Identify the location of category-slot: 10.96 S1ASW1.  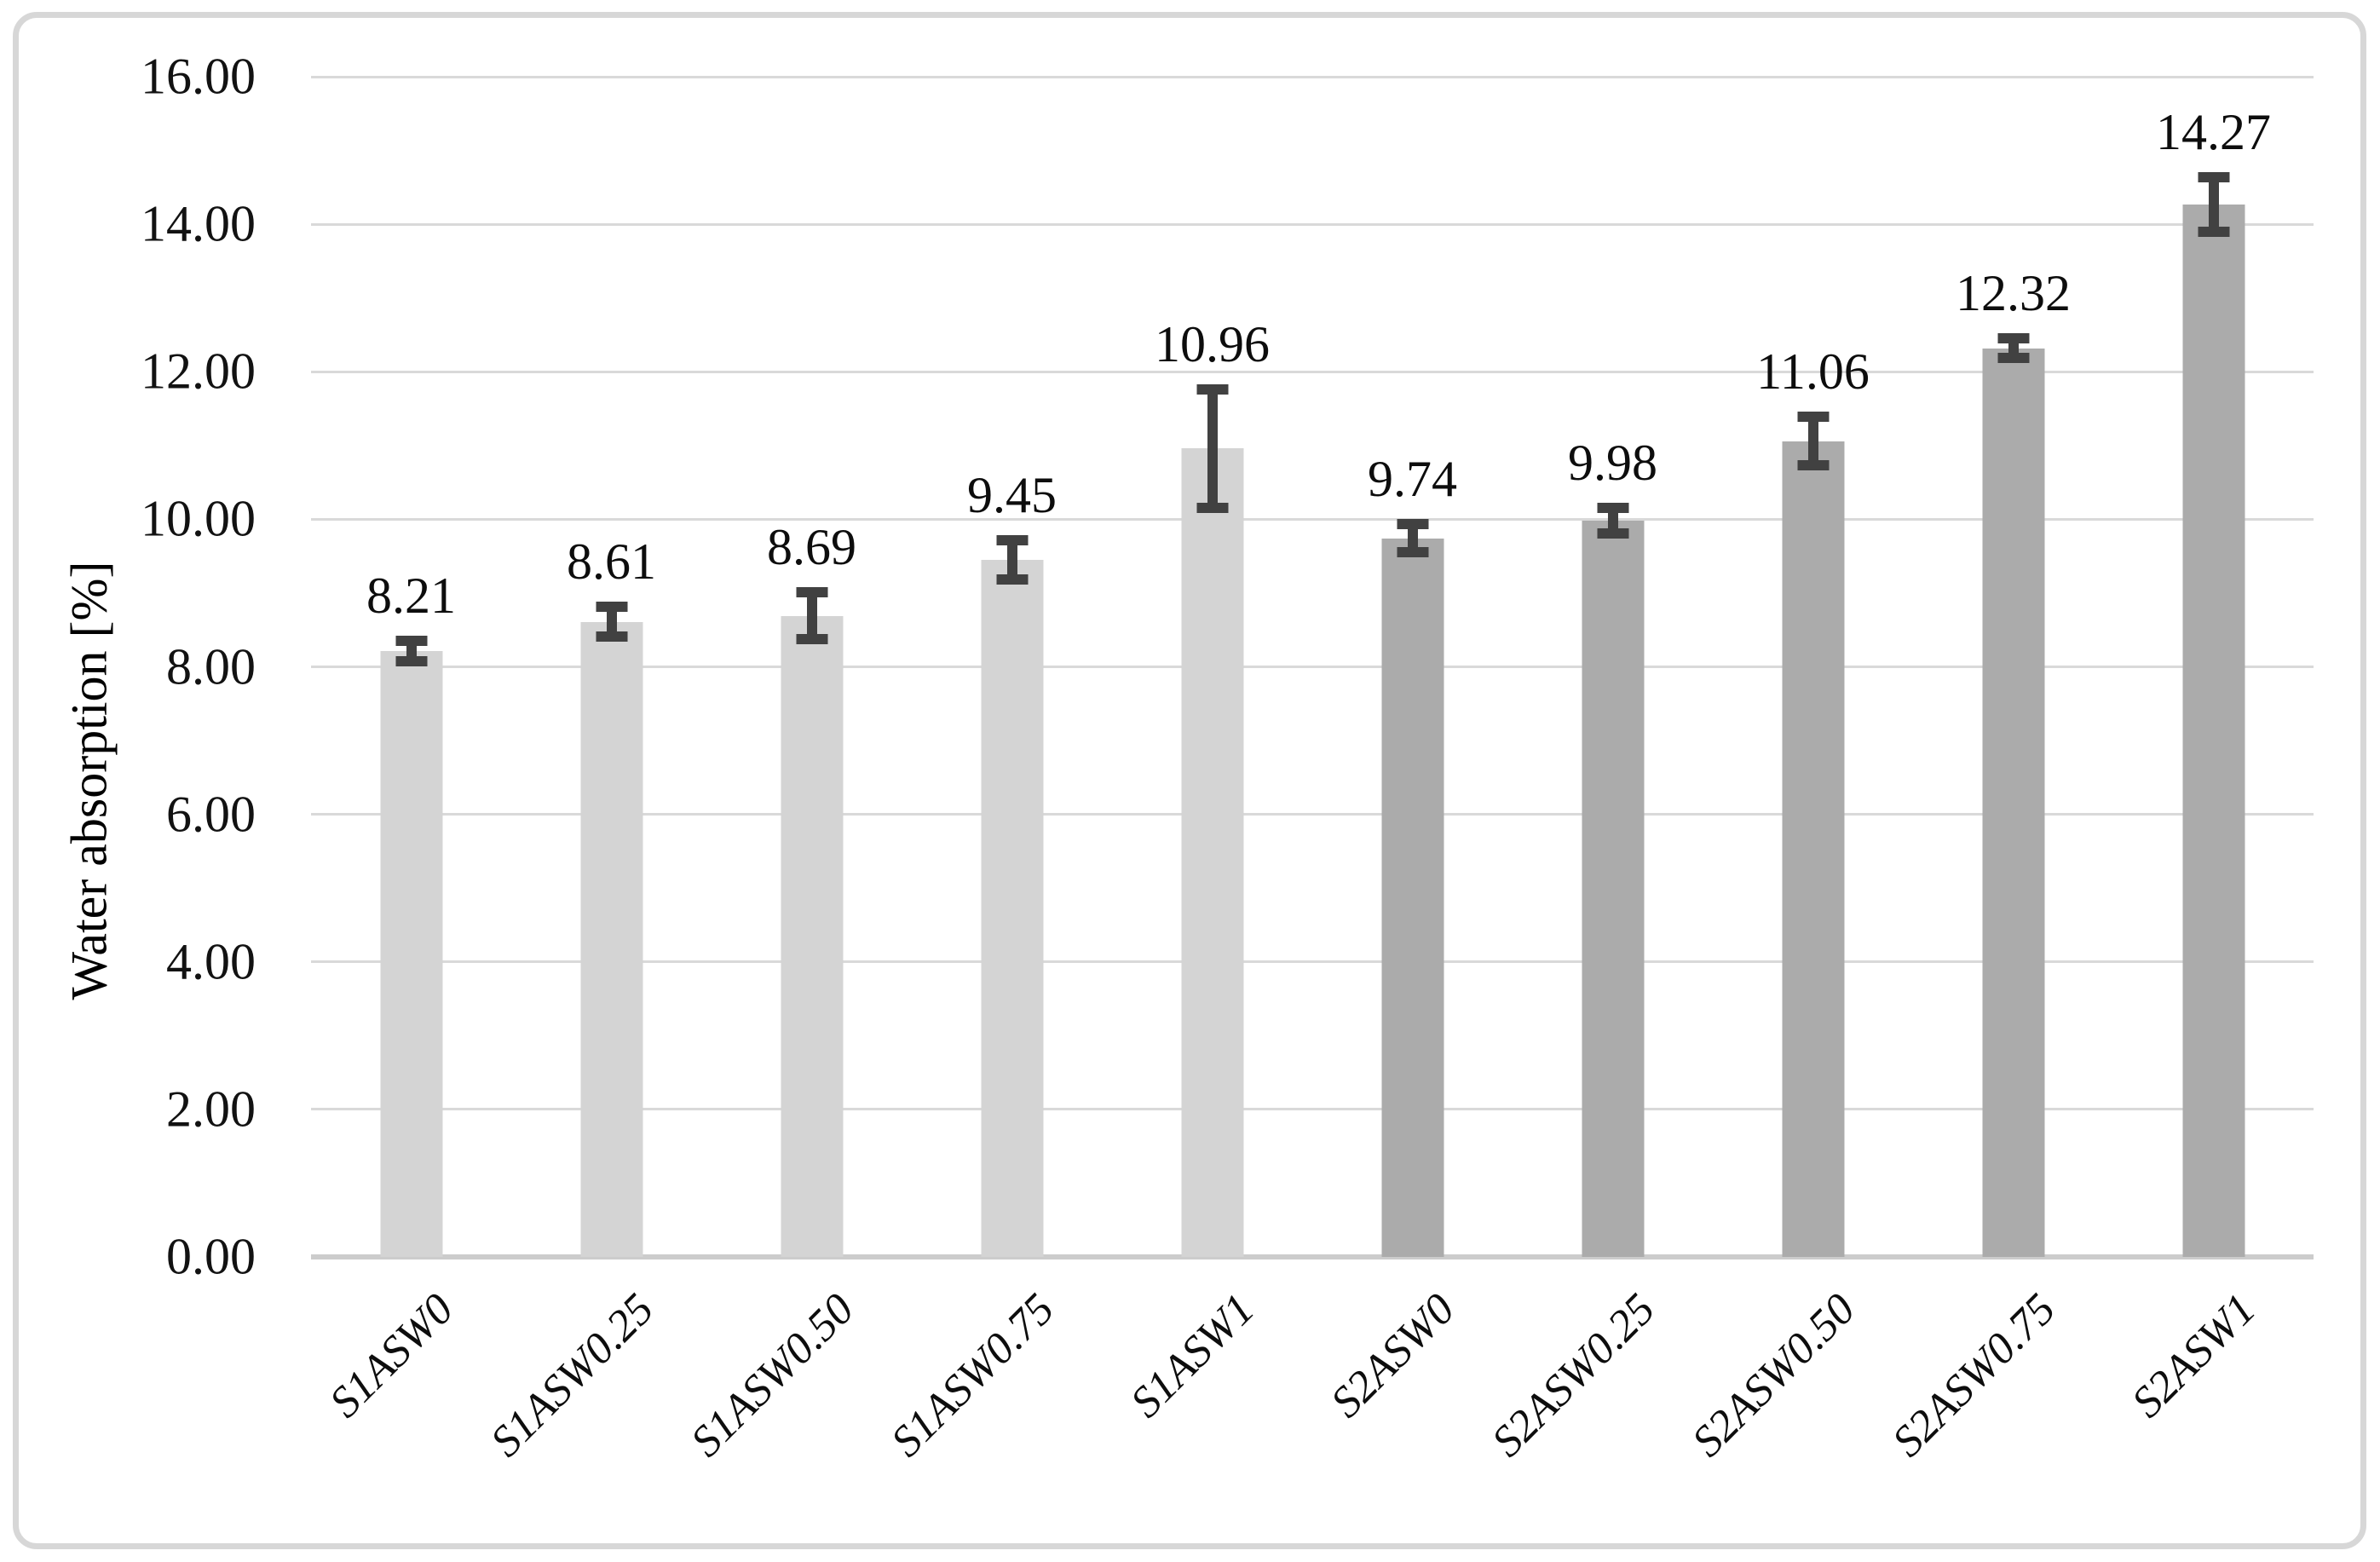
(1212, 752).